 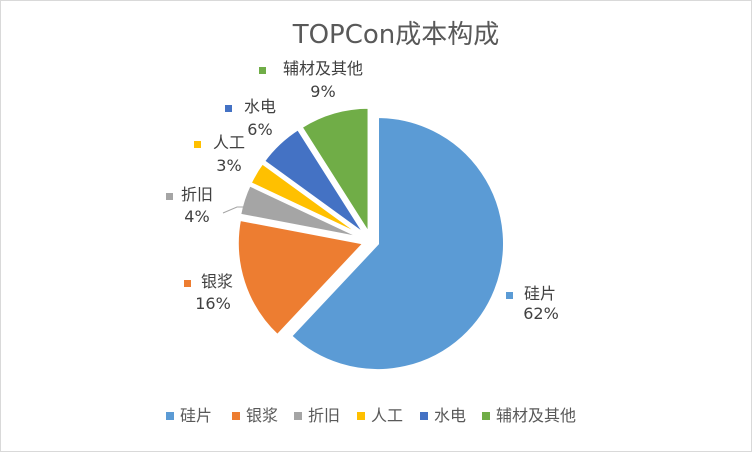 What do you see at coordinates (262, 415) in the screenshot?
I see `legend-label-2: 银浆` at bounding box center [262, 415].